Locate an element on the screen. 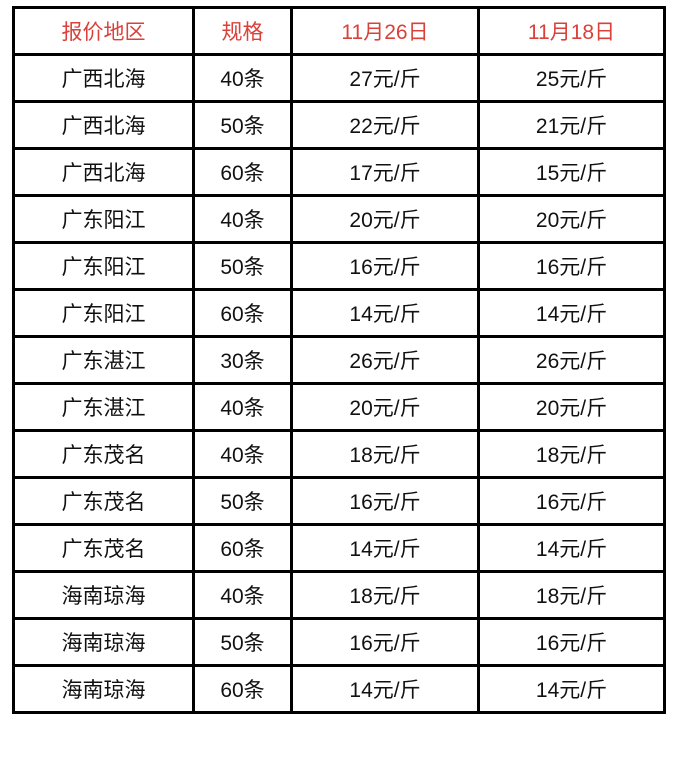 The height and width of the screenshot is (766, 684). table-row: 广东茂名 40条 18元/斤 18元/斤 is located at coordinates (339, 454).